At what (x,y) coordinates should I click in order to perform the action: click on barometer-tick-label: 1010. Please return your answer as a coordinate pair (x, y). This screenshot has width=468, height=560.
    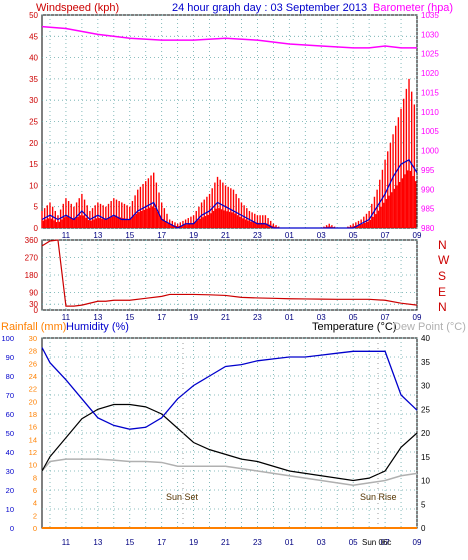
    Looking at the image, I should click on (430, 112).